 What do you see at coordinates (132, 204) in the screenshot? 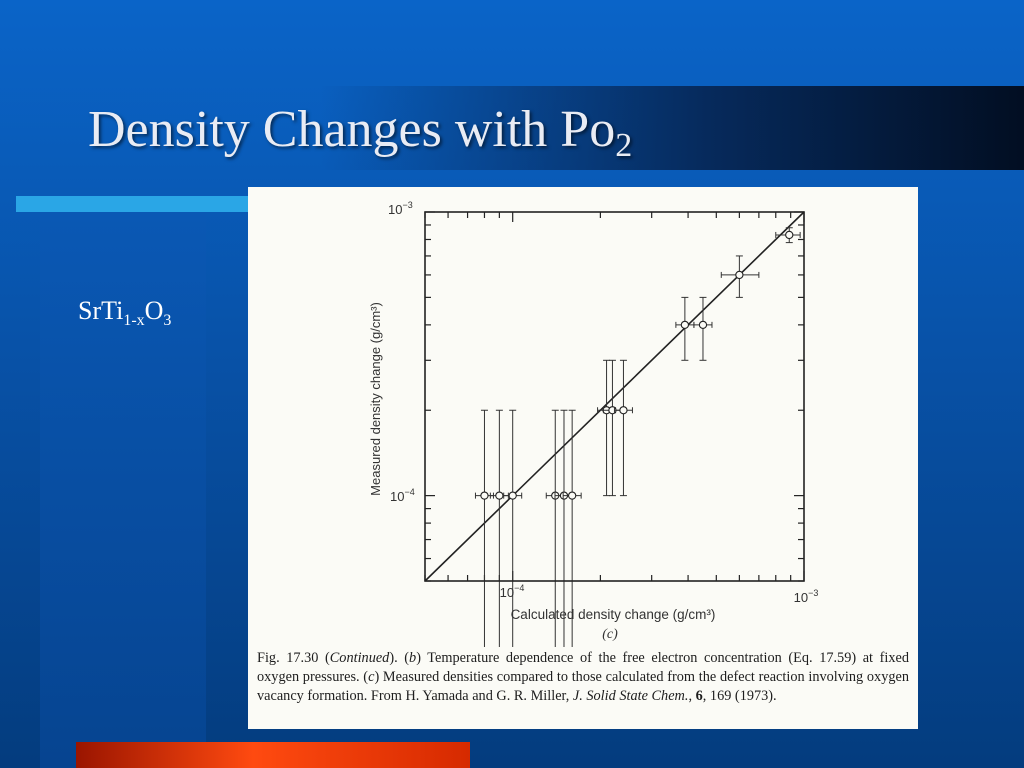
I see `accent-bar` at bounding box center [132, 204].